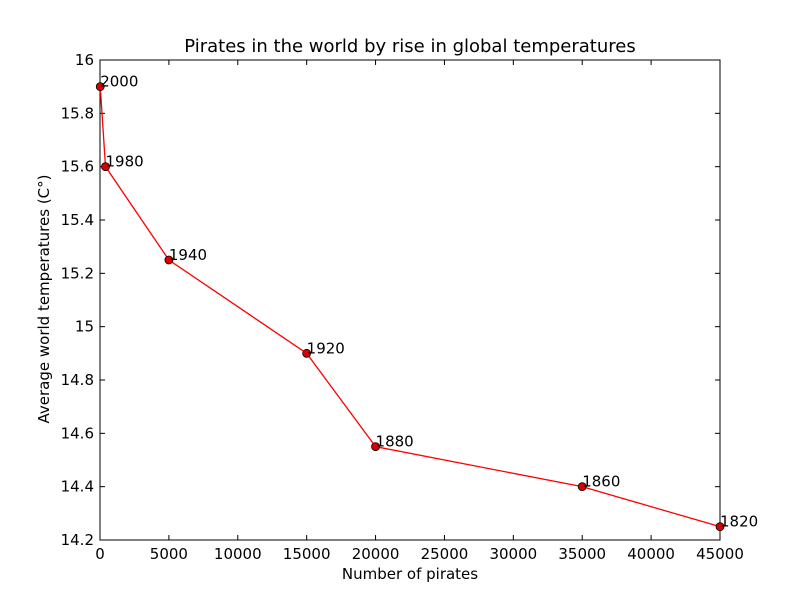  I want to click on x-tick-label: 20000, so click(376, 554).